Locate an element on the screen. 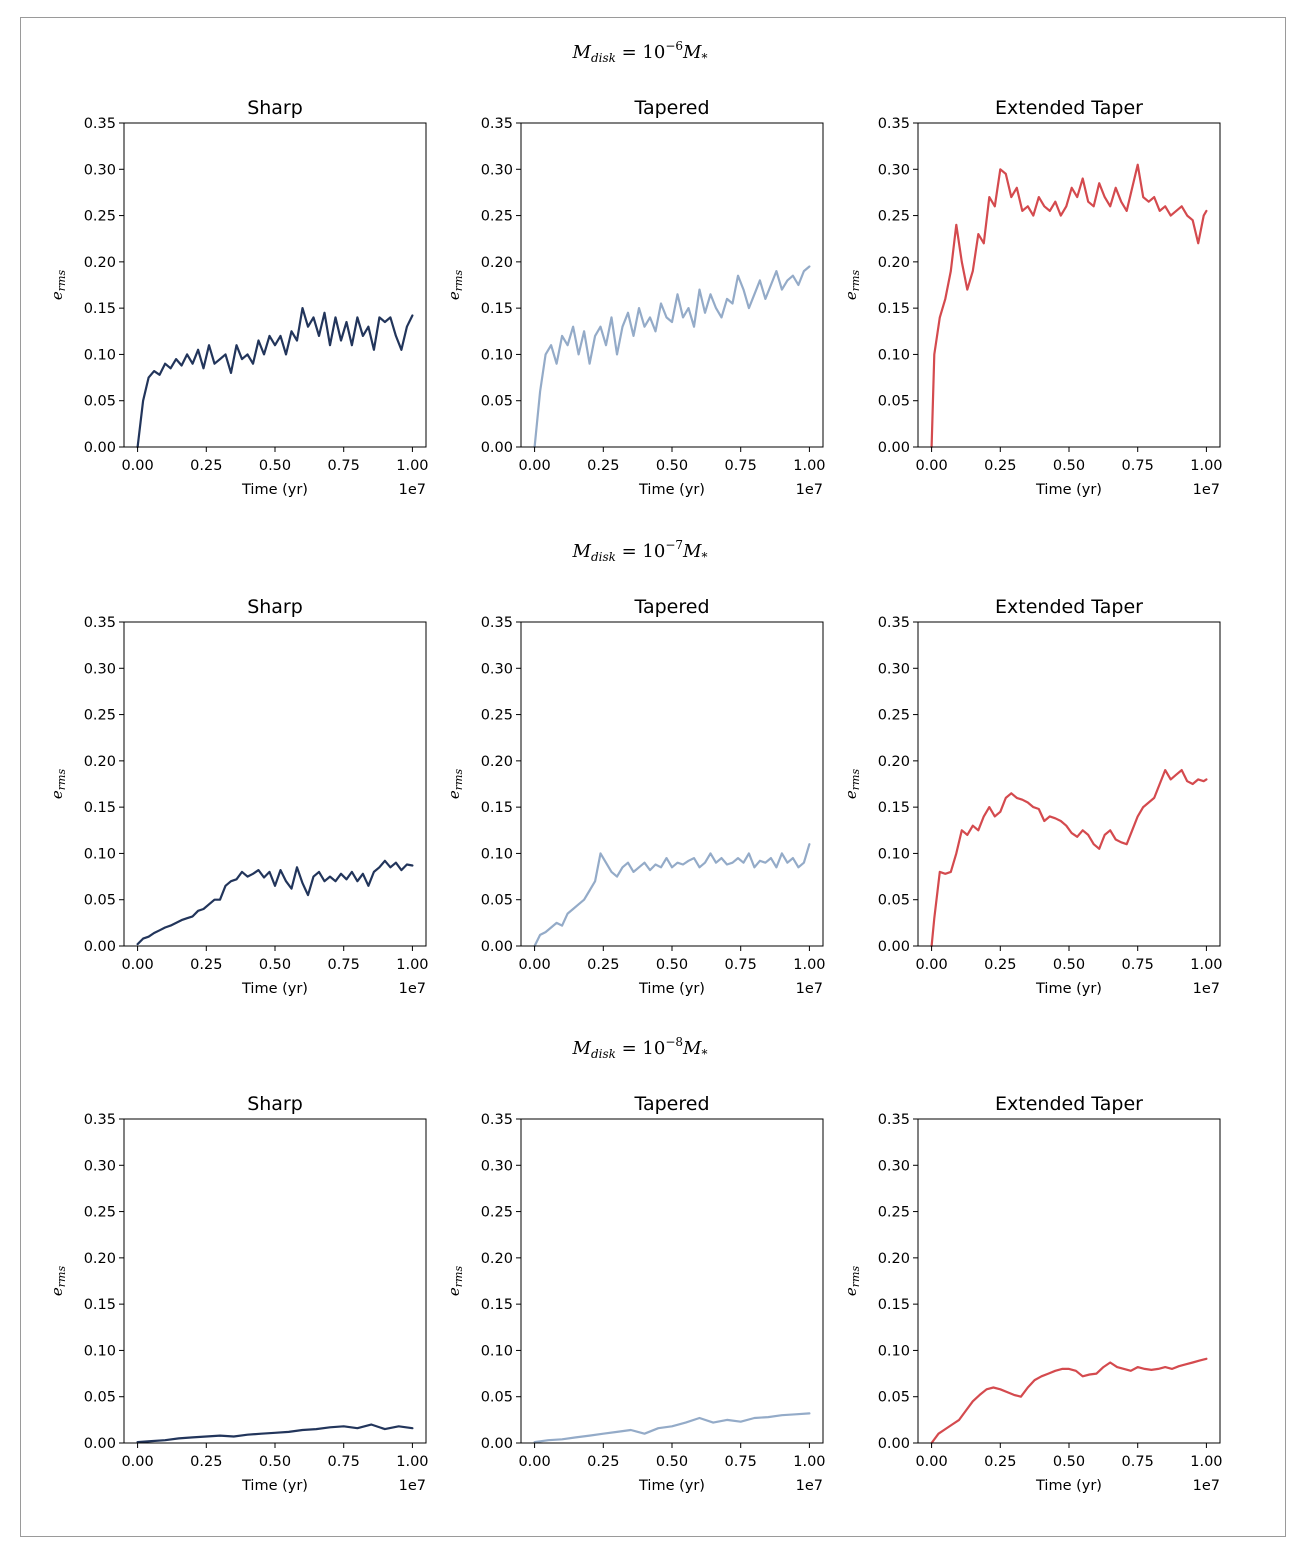  panel-title: Sharp is located at coordinates (275, 108).